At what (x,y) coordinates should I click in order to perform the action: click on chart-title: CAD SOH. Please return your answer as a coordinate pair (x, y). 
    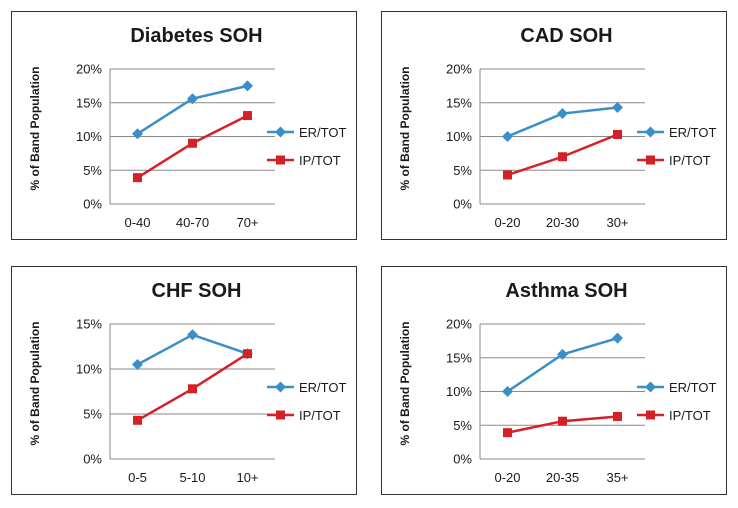
    Looking at the image, I should click on (566, 36).